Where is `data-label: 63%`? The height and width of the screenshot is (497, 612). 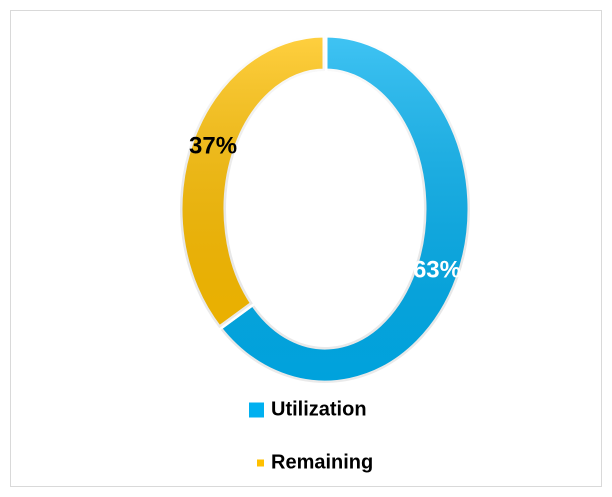 data-label: 63% is located at coordinates (437, 269).